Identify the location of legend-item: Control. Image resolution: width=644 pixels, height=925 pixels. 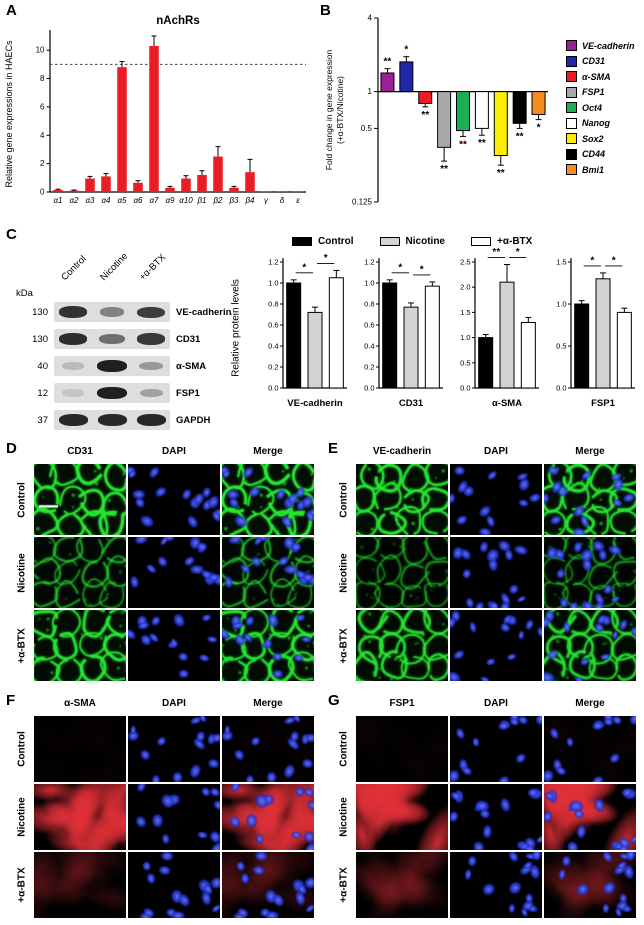
(323, 241).